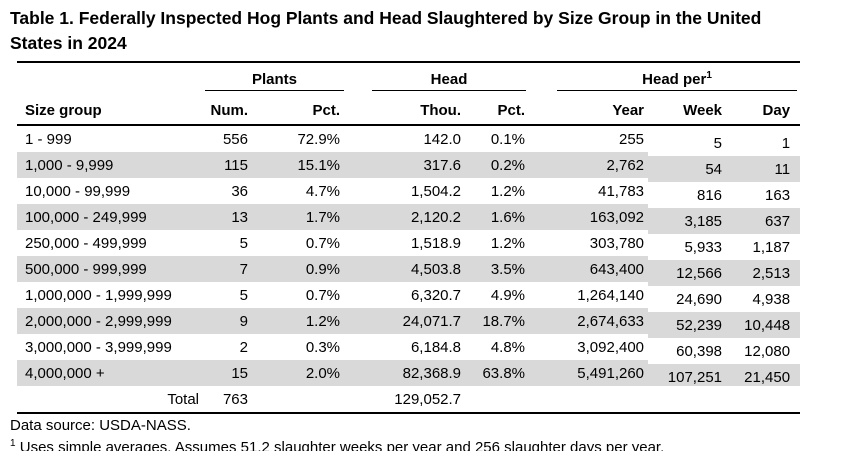 Image resolution: width=850 pixels, height=451 pixels. I want to click on cell-per-year: 2,762, so click(625, 165).